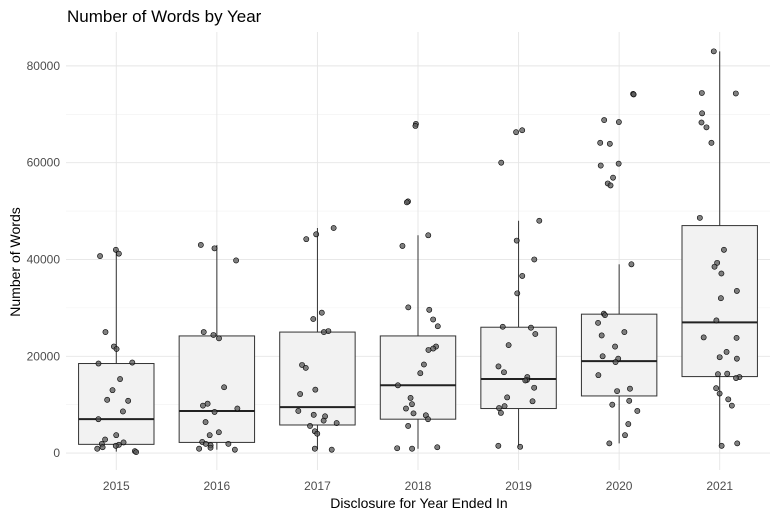 Image resolution: width=778 pixels, height=523 pixels. I want to click on x-tick-label: 2020, so click(619, 486).